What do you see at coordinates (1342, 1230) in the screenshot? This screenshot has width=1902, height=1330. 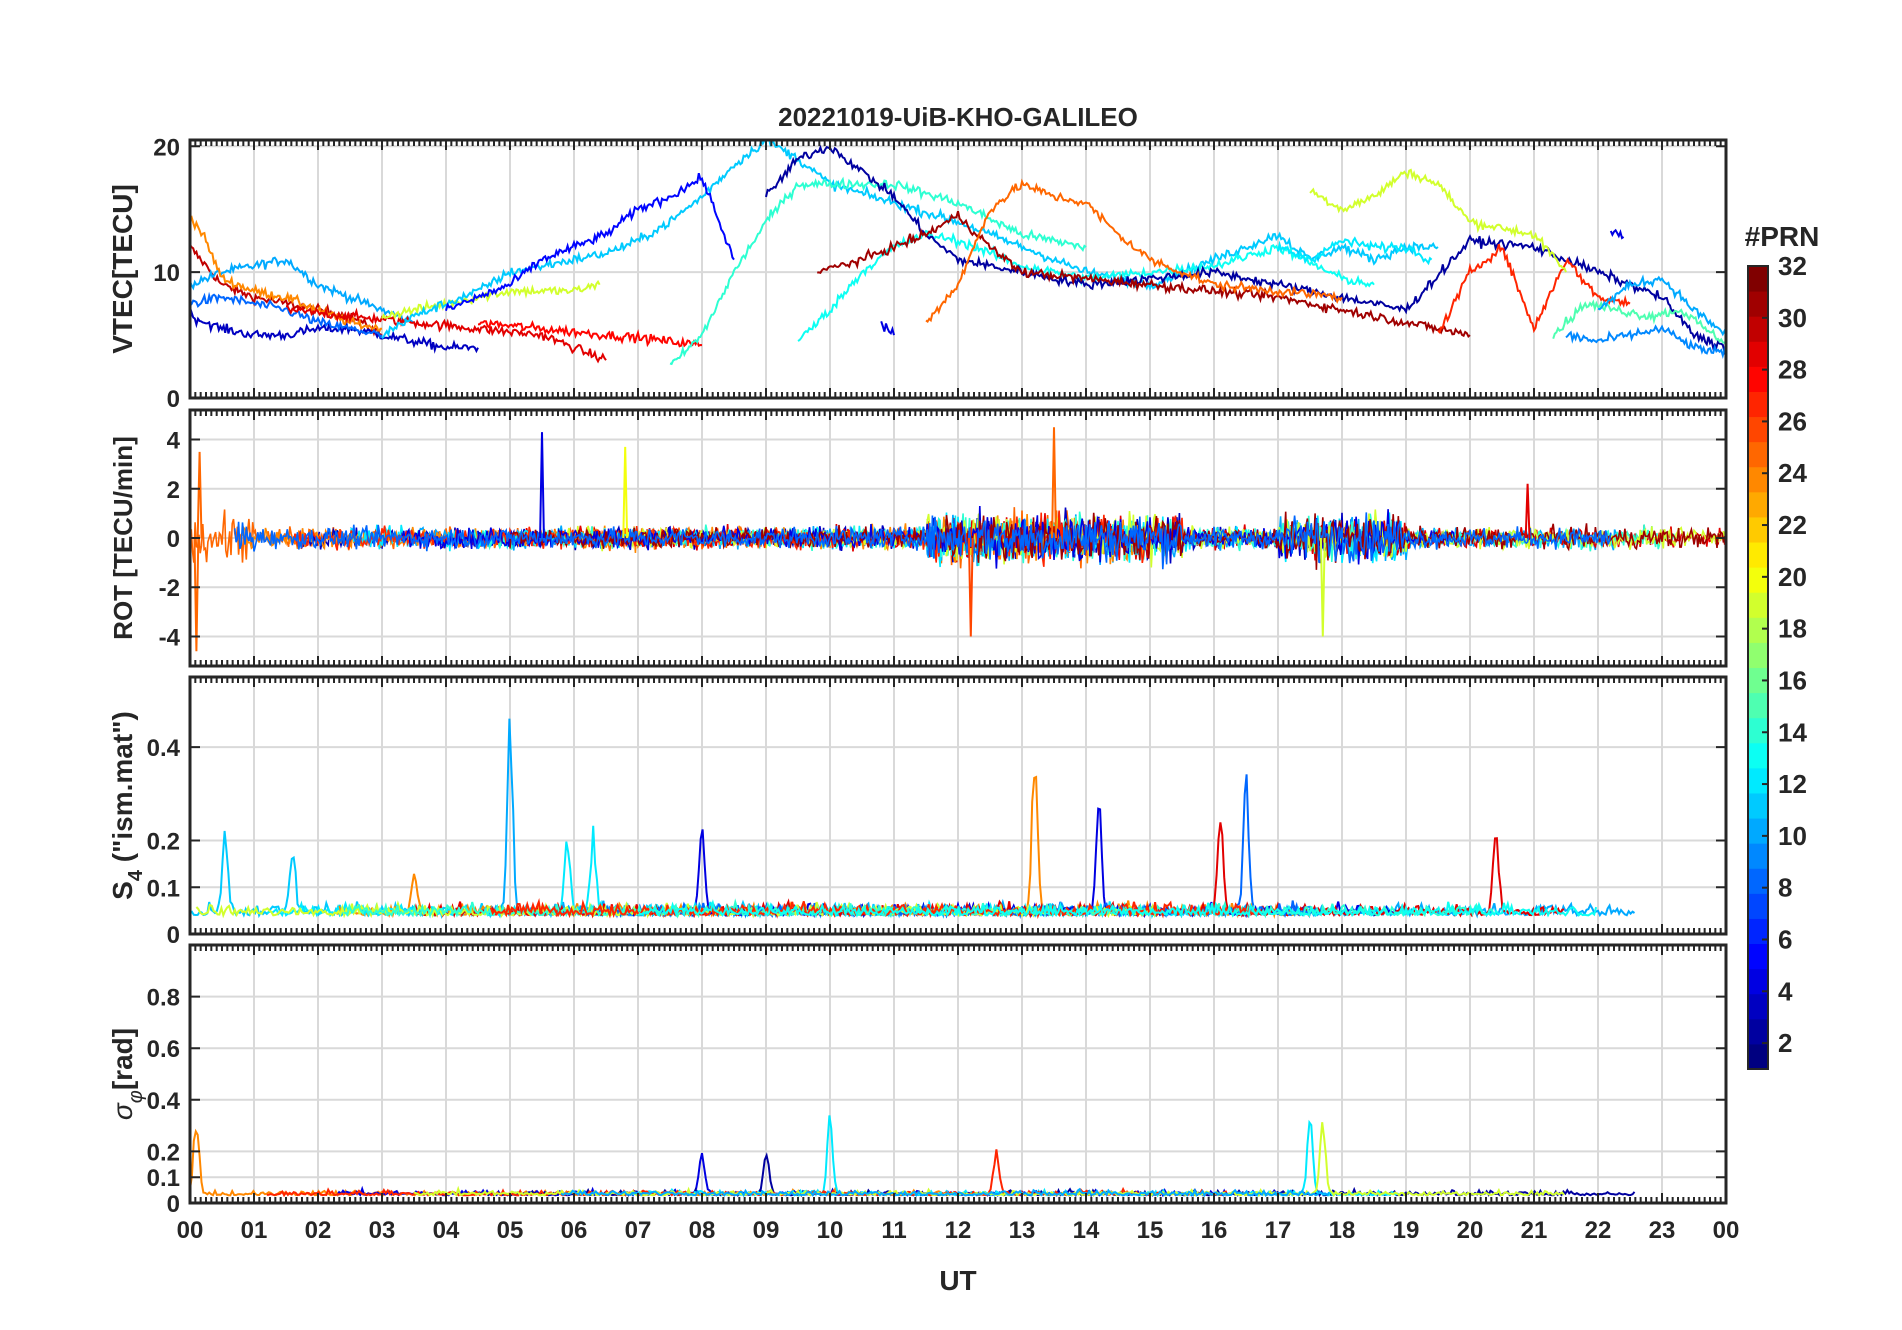 I see `x-tick-label: 18` at bounding box center [1342, 1230].